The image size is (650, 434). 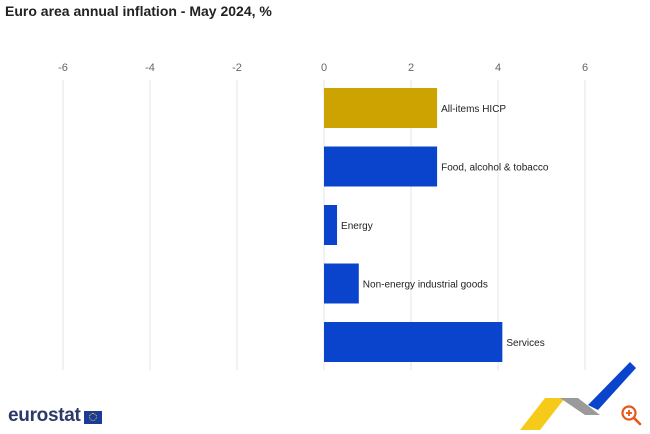 I want to click on category-label: Energy, so click(x=357, y=226).